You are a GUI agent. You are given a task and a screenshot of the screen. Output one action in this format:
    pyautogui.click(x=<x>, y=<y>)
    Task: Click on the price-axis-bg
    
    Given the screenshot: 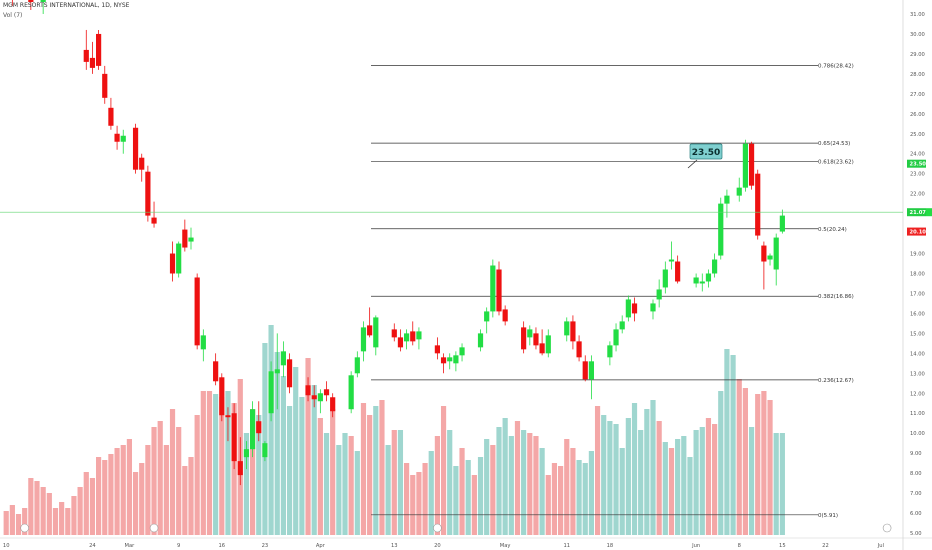 What is the action you would take?
    pyautogui.click(x=917, y=275)
    